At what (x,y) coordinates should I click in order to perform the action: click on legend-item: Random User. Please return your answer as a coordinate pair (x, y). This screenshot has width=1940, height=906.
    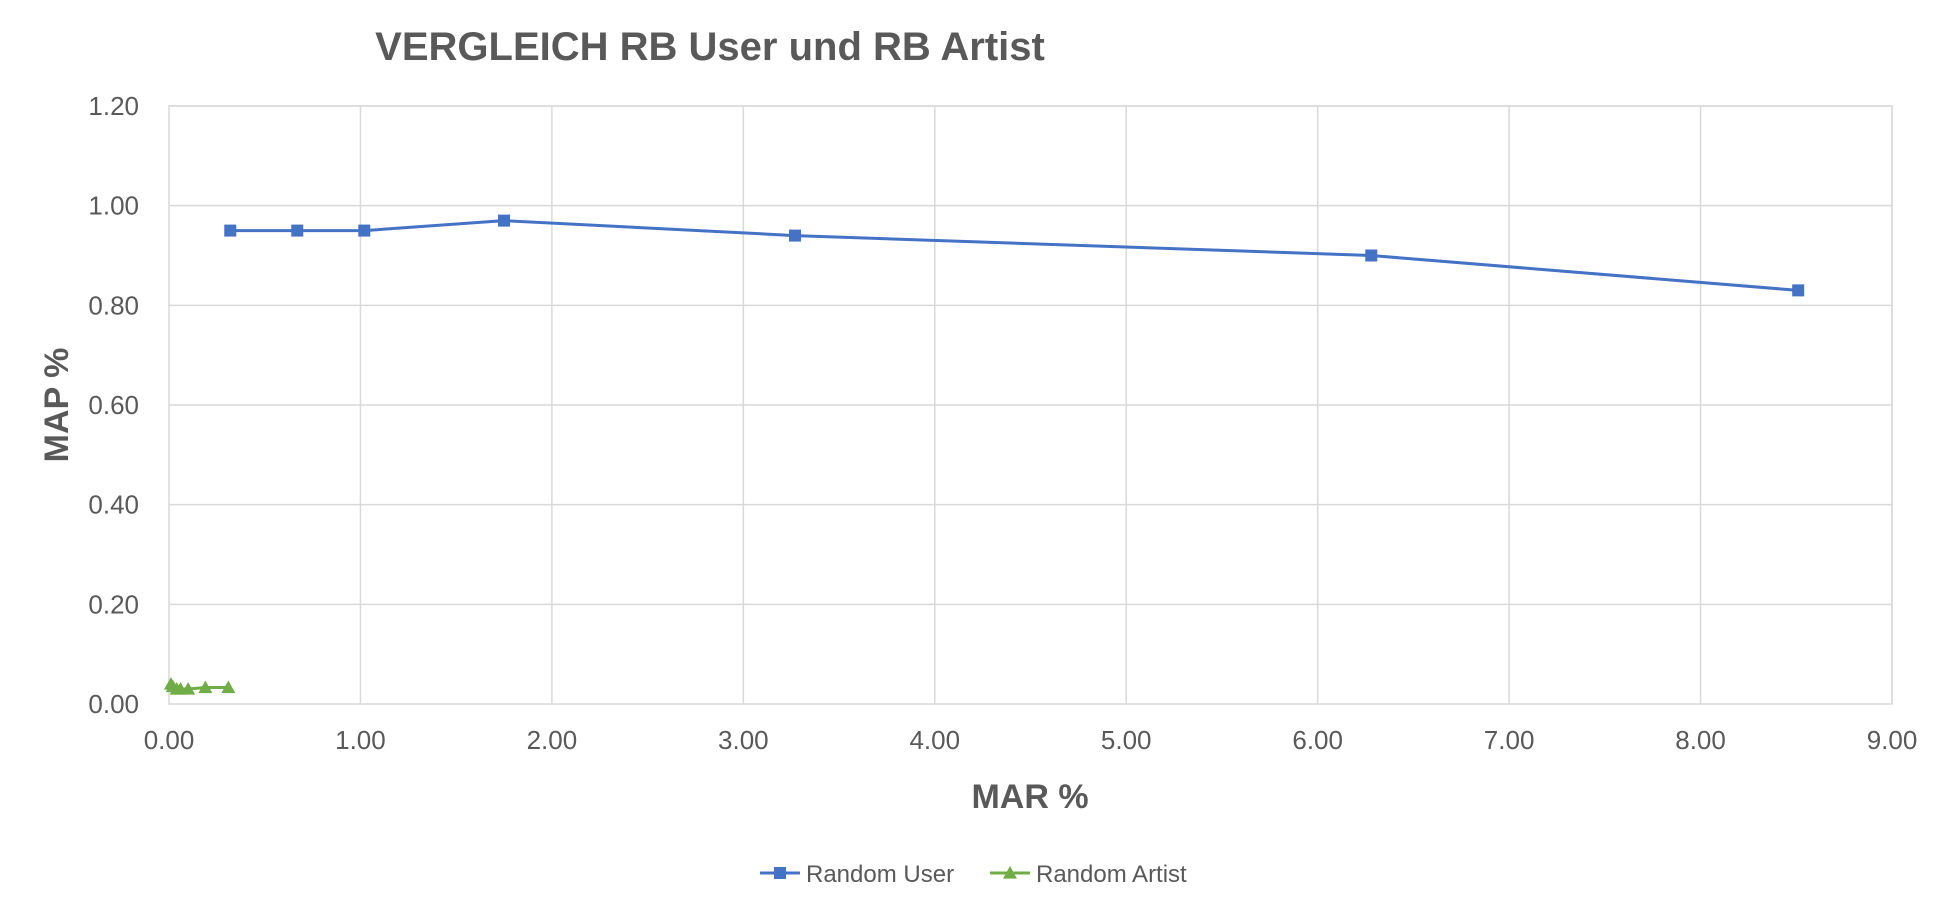
    Looking at the image, I should click on (857, 874).